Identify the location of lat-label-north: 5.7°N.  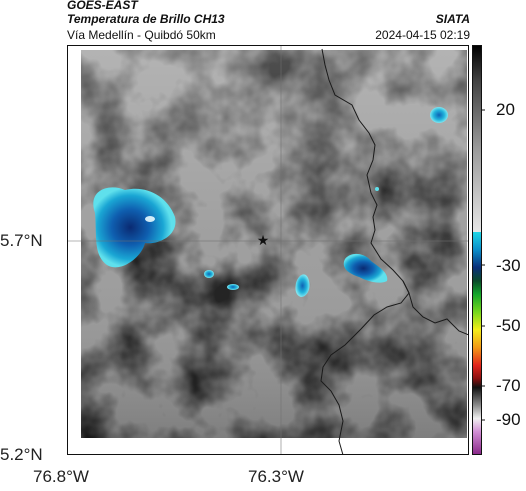
(21, 240).